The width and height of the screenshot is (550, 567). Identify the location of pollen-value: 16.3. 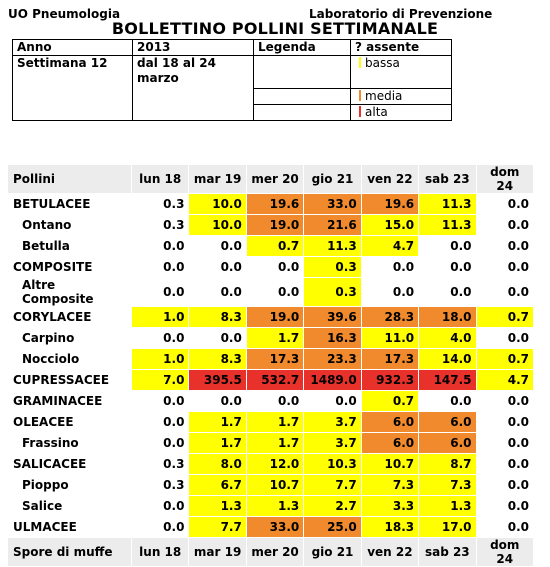
(332, 338).